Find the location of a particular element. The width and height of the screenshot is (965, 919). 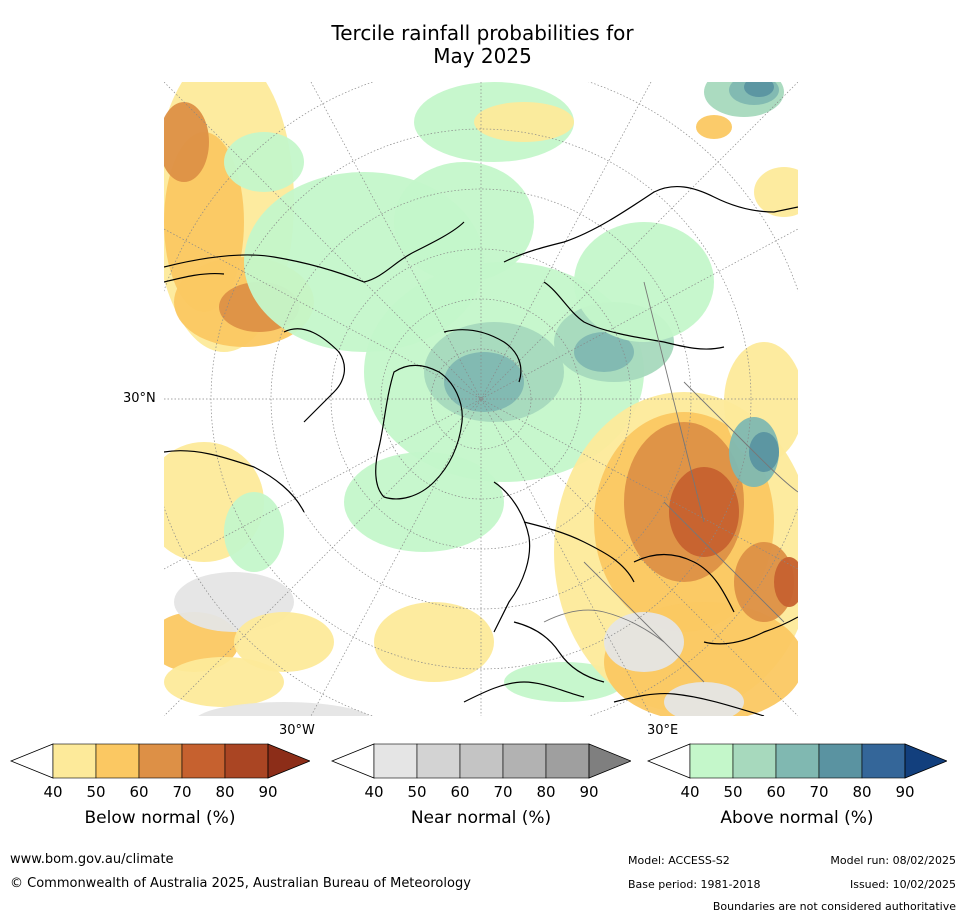

near-normal-label: Near normal (%) is located at coordinates (481, 818).